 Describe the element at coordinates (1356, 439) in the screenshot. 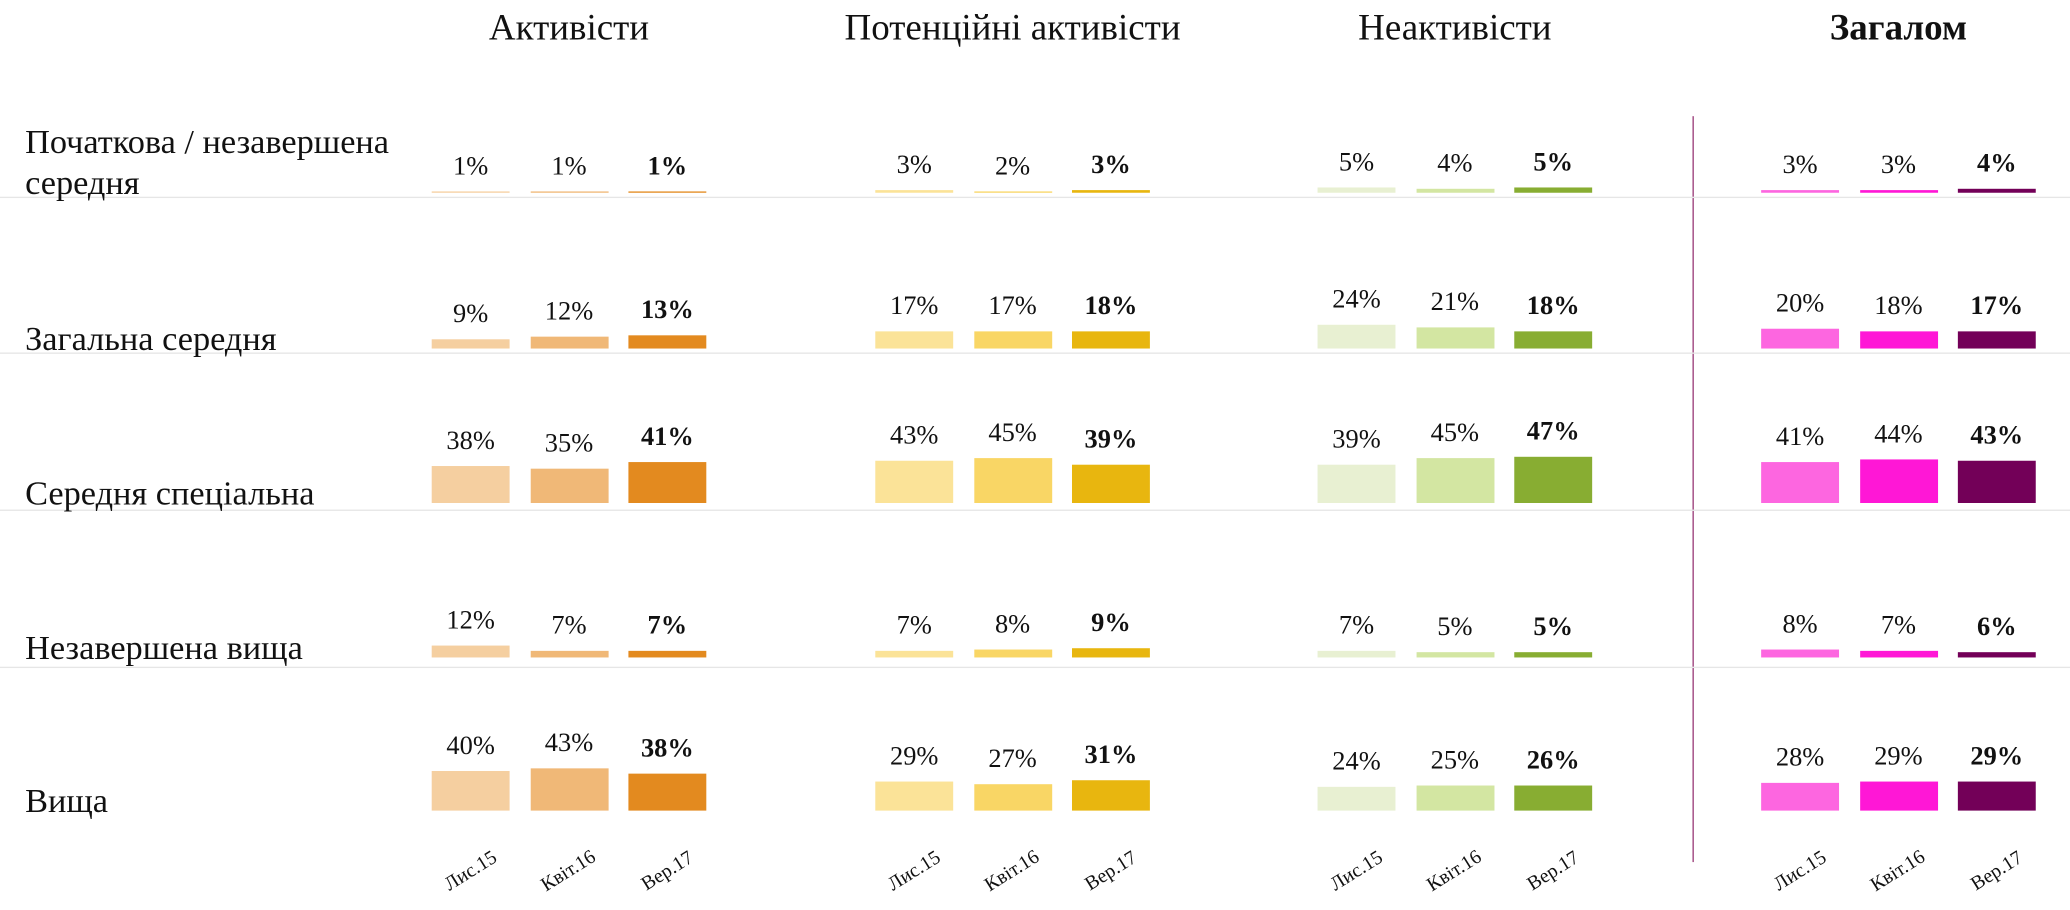

I see `value-label: 39%` at that location.